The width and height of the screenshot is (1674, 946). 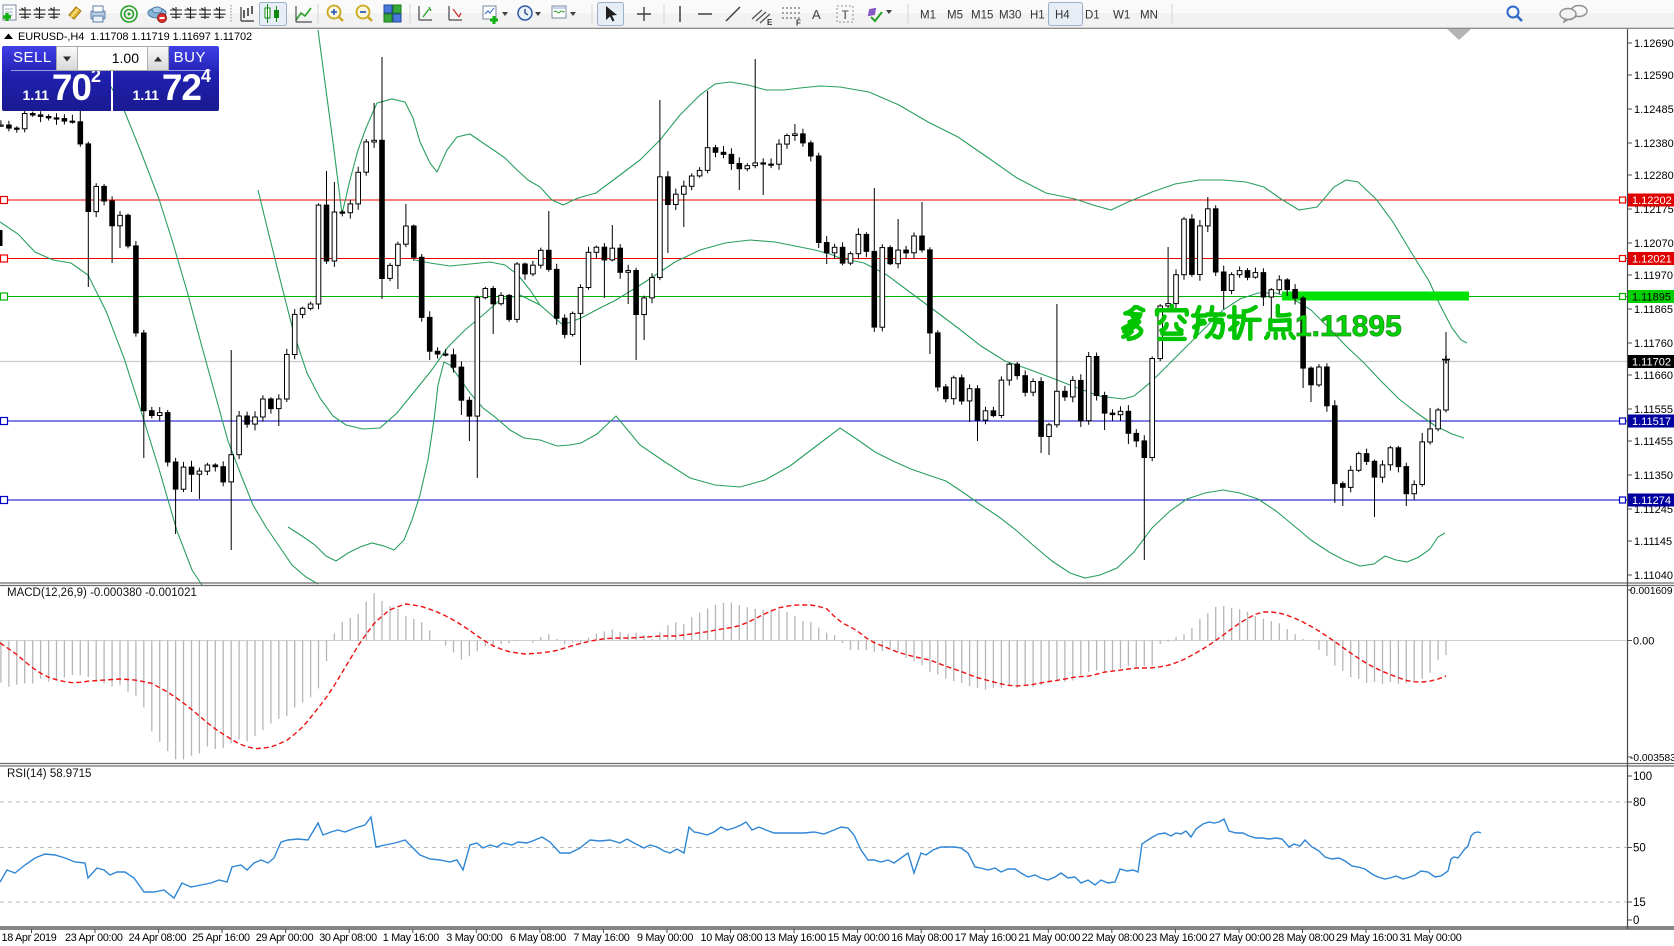 I want to click on svg-text: T, so click(x=846, y=15).